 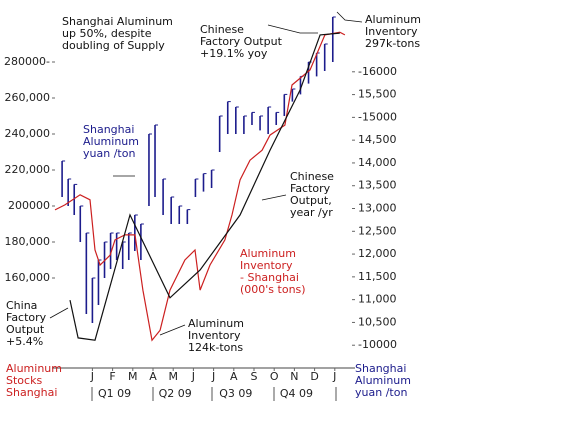 I want to click on annotation: Aluminum Inventory - Shanghai (000's tons), so click(x=273, y=271).